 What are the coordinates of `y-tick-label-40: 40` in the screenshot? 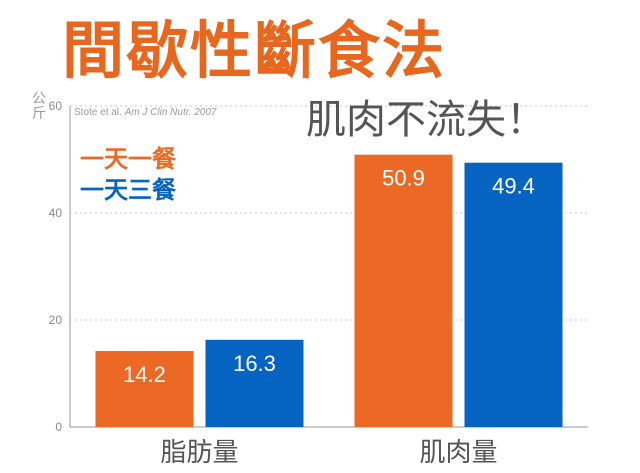 It's located at (56, 213).